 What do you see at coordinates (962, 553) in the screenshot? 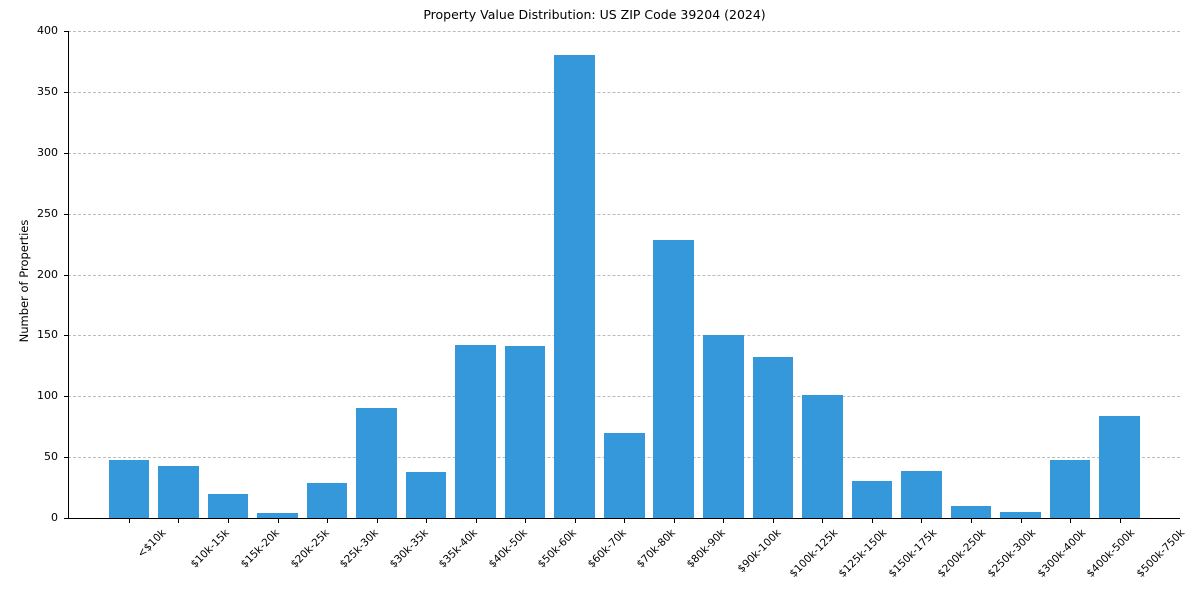
I see `x-axis-tick-label: $200k-250k` at bounding box center [962, 553].